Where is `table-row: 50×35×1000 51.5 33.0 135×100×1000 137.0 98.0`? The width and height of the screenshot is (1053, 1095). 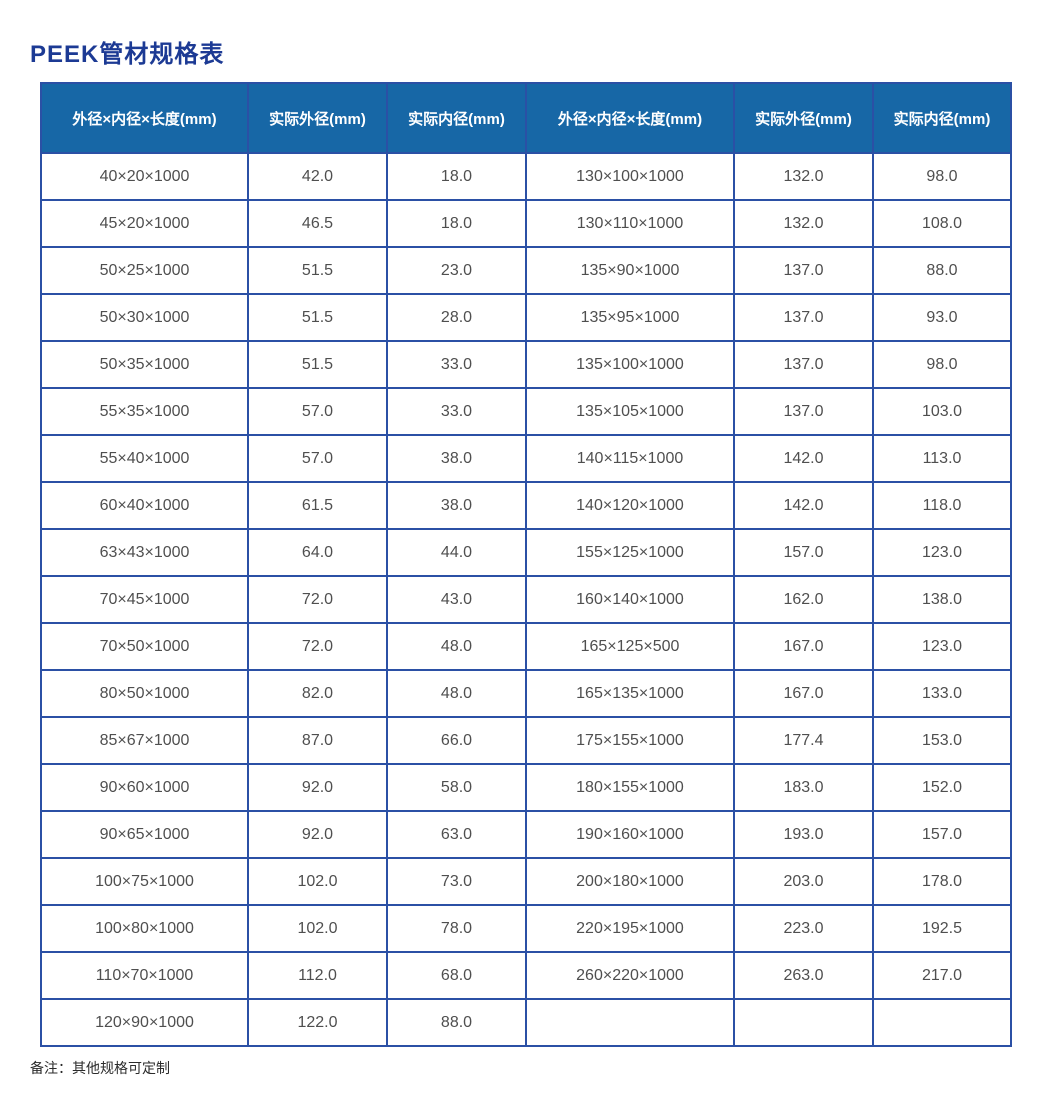
table-row: 50×35×1000 51.5 33.0 135×100×1000 137.0 98.0 is located at coordinates (526, 364).